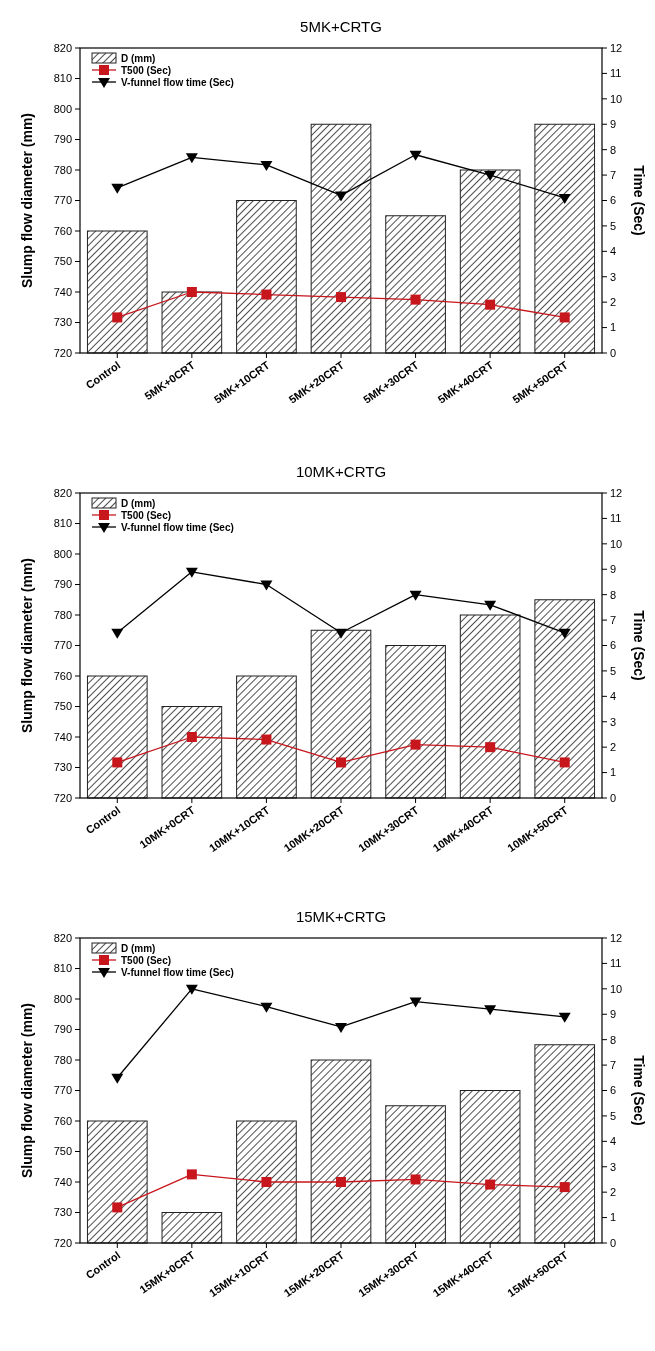 The height and width of the screenshot is (1351, 655). I want to click on chart-title: 15MK+CRTG, so click(341, 916).